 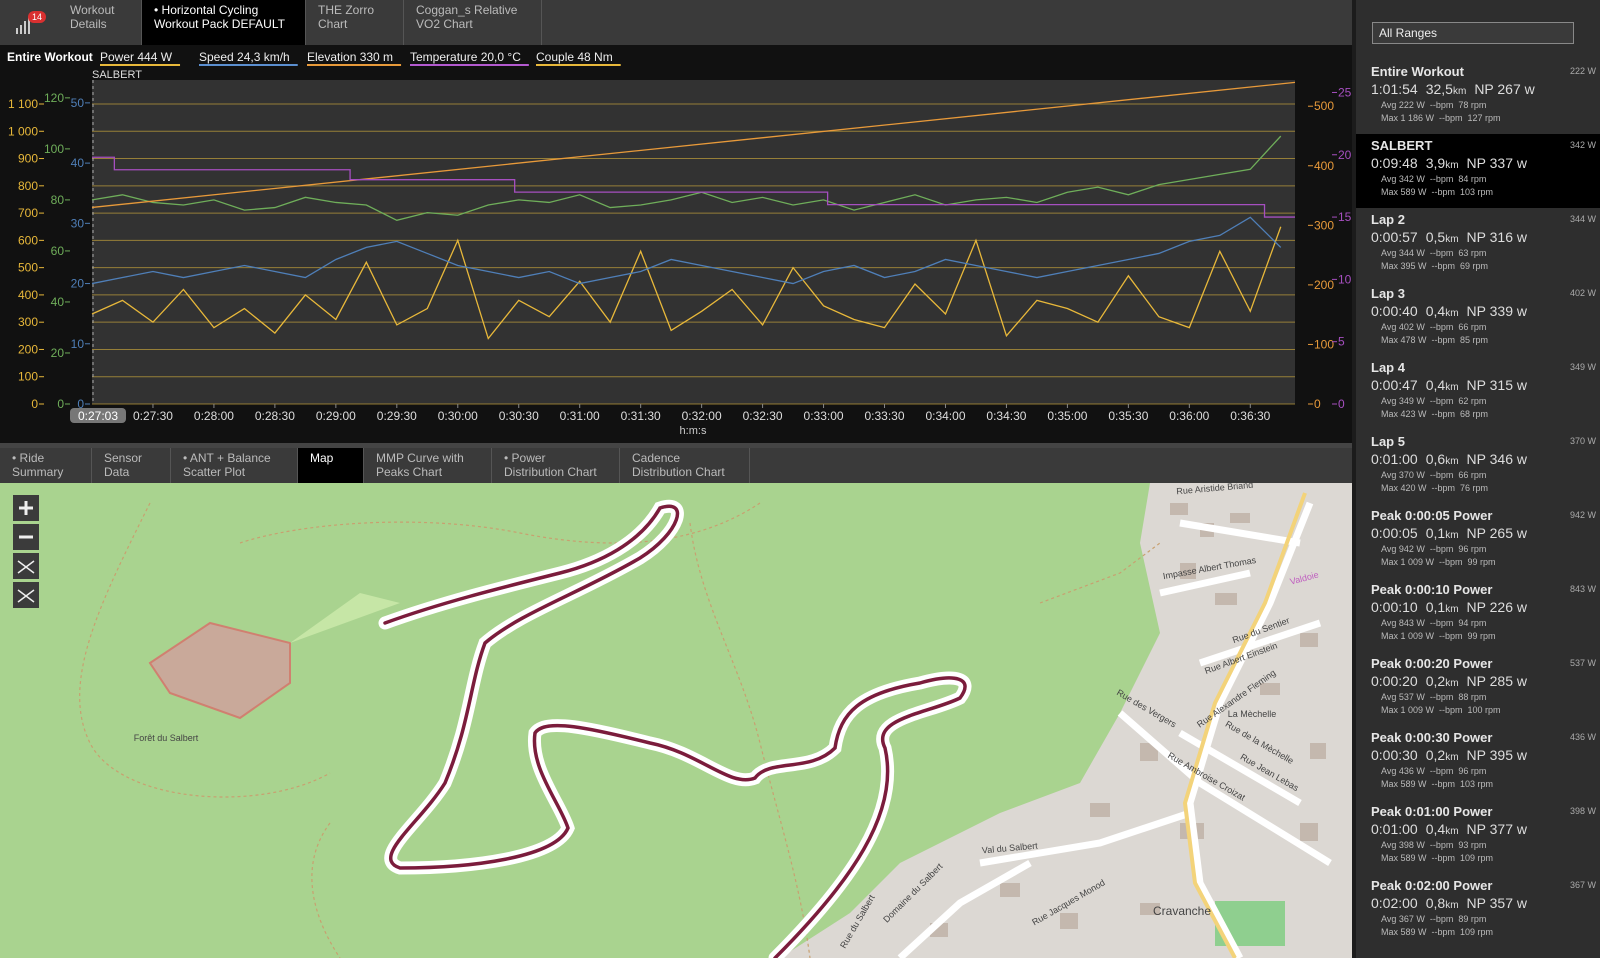 I want to click on entry-avg: Avg 370 W --bpm 66 rpm, so click(x=1434, y=475).